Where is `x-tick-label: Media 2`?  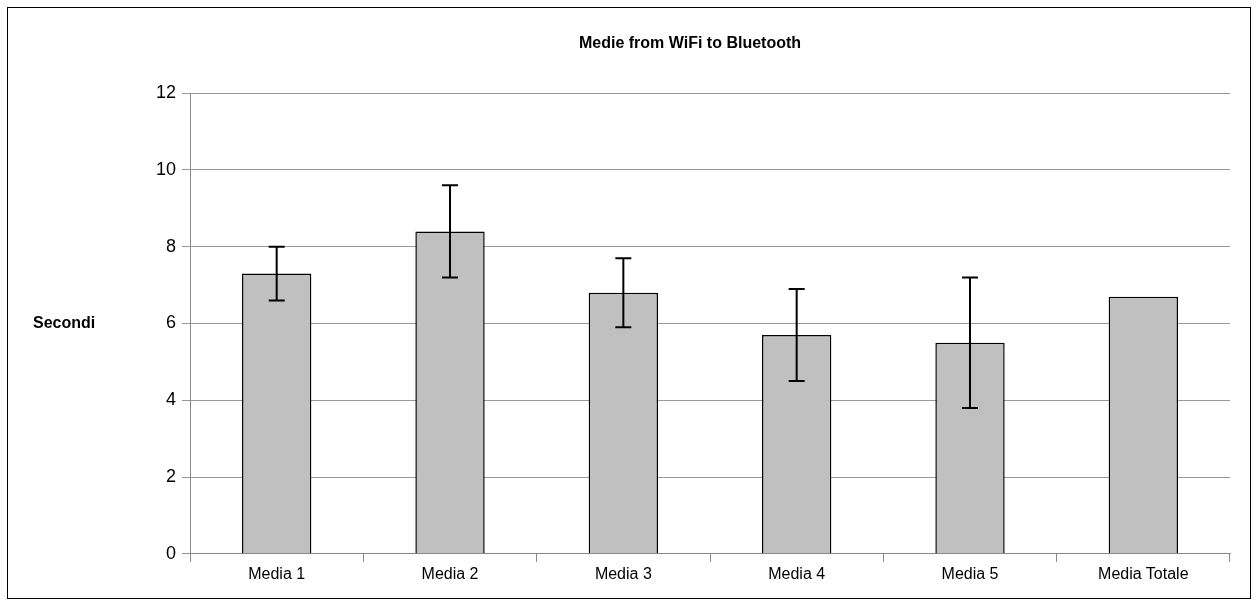 x-tick-label: Media 2 is located at coordinates (450, 573).